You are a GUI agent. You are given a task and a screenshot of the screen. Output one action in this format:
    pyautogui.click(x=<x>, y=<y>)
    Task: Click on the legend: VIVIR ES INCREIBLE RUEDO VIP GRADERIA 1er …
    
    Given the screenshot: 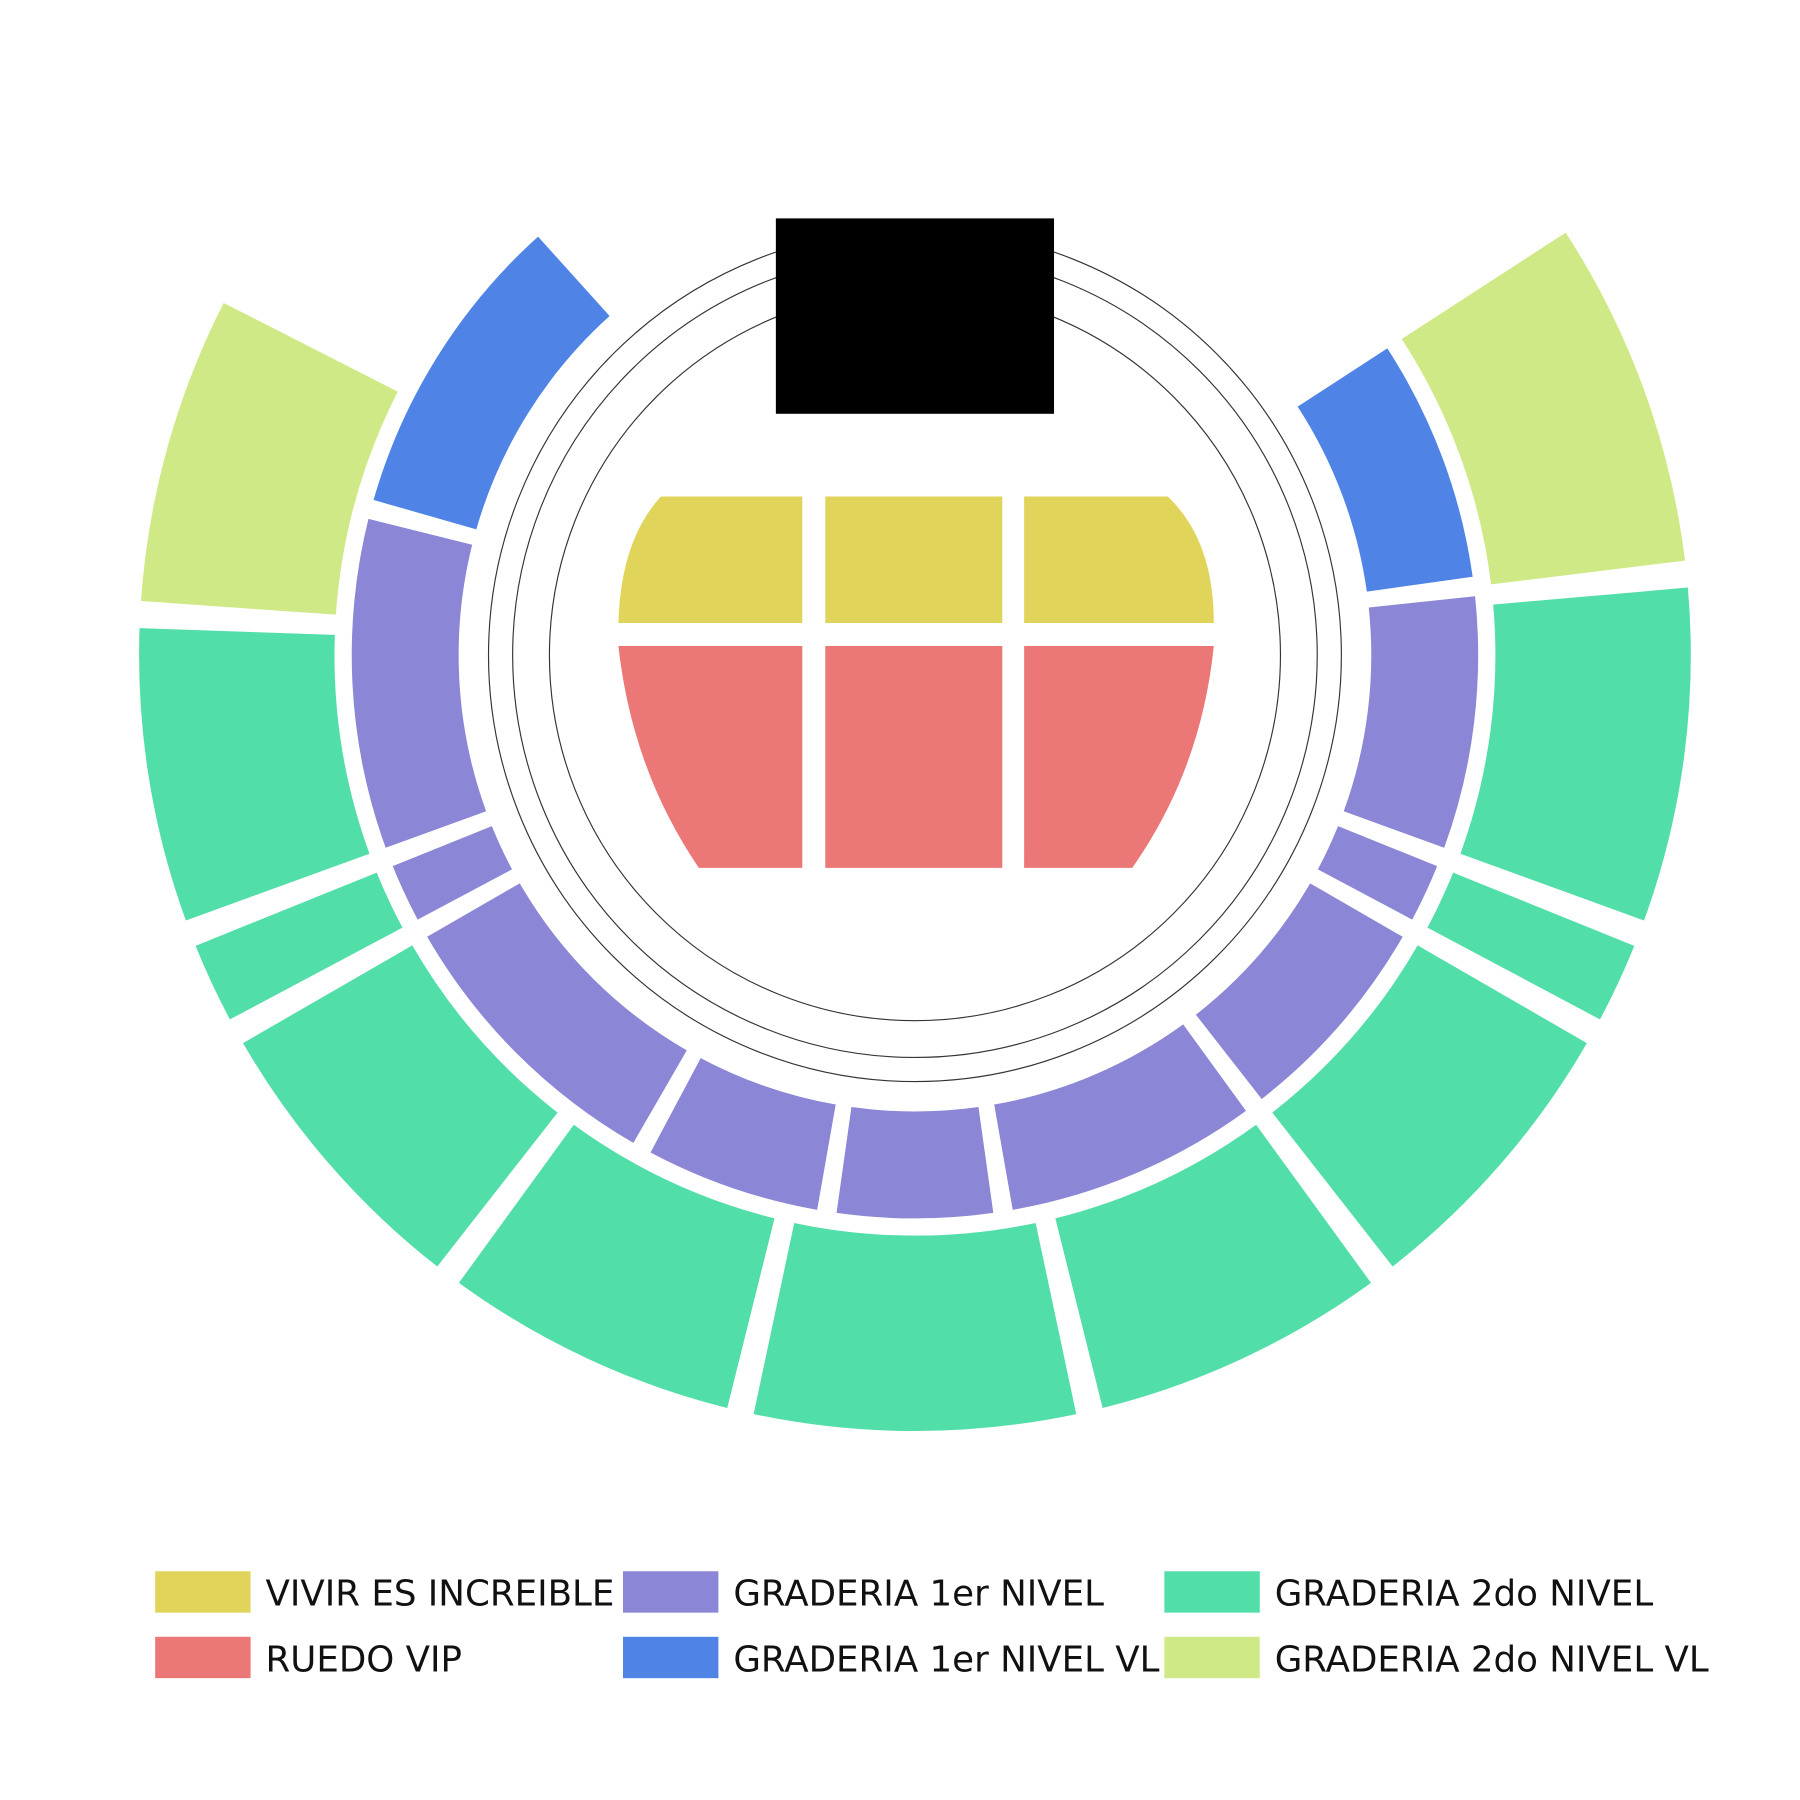 What is the action you would take?
    pyautogui.click(x=932, y=1625)
    